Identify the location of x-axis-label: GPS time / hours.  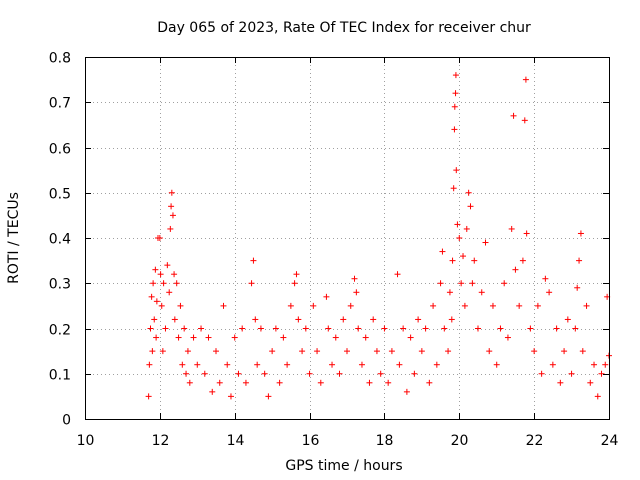
(343, 466).